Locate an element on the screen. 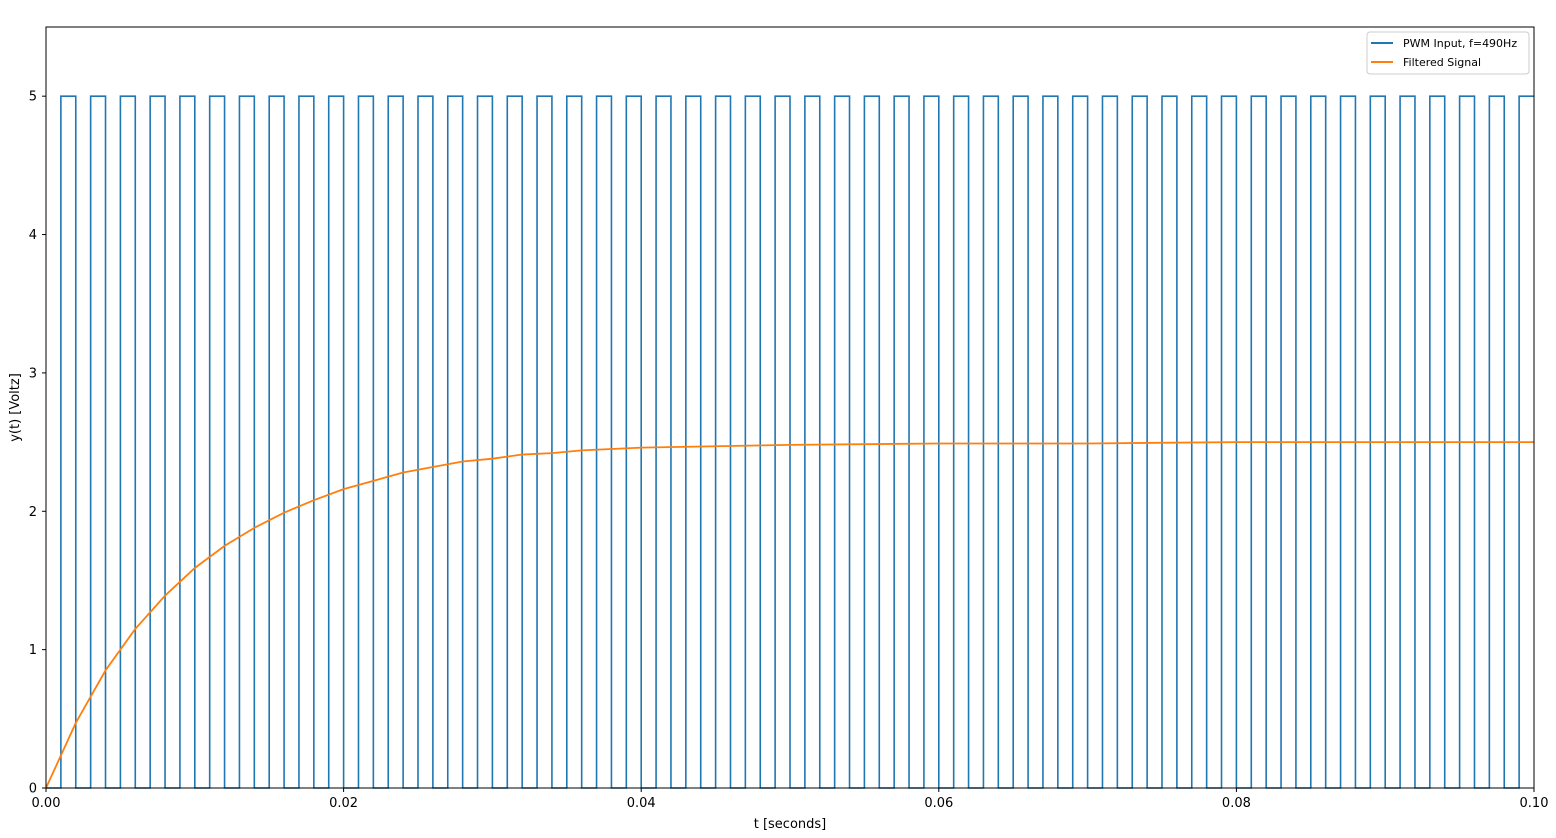 This screenshot has width=1556, height=838. legend: PWM Input, f=490Hz Filtered Signal is located at coordinates (1448, 53).